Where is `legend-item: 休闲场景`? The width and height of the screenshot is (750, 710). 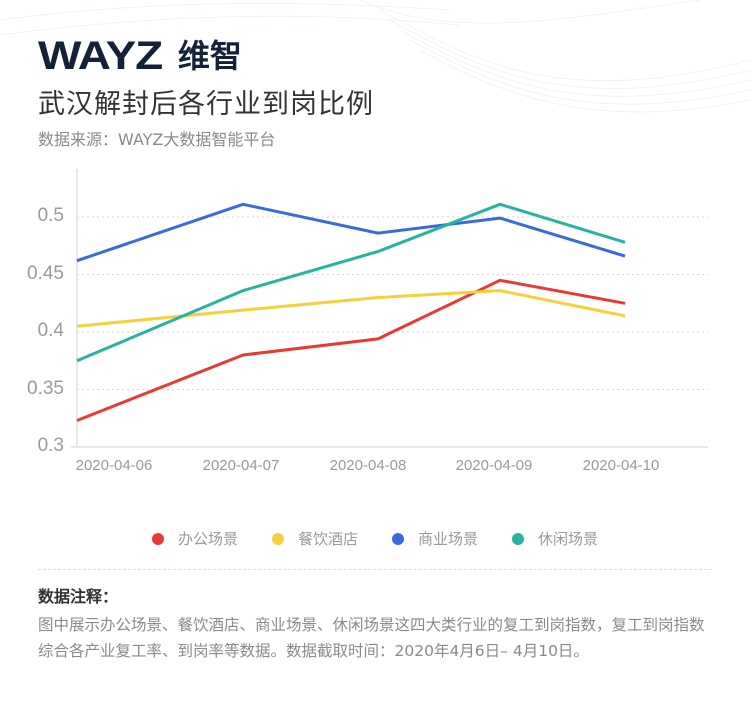
legend-item: 休闲场景 is located at coordinates (555, 538).